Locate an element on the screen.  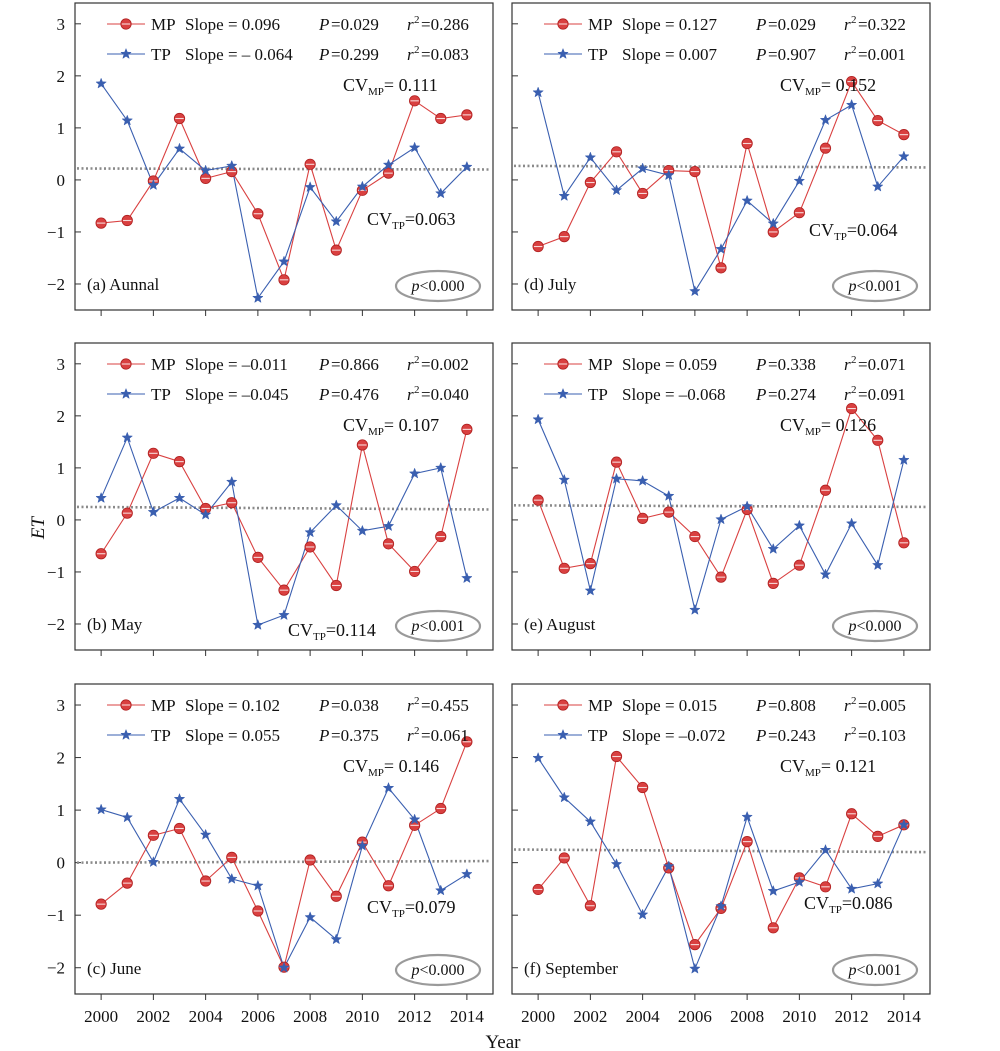
point-tp-2011 is located at coordinates (388, 526).